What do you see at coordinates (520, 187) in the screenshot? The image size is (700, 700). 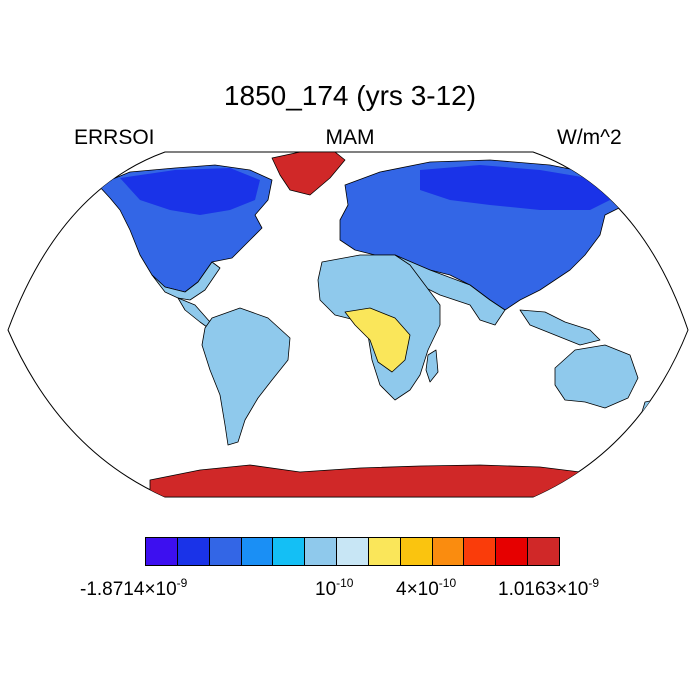 I see `siberia-highlight` at bounding box center [520, 187].